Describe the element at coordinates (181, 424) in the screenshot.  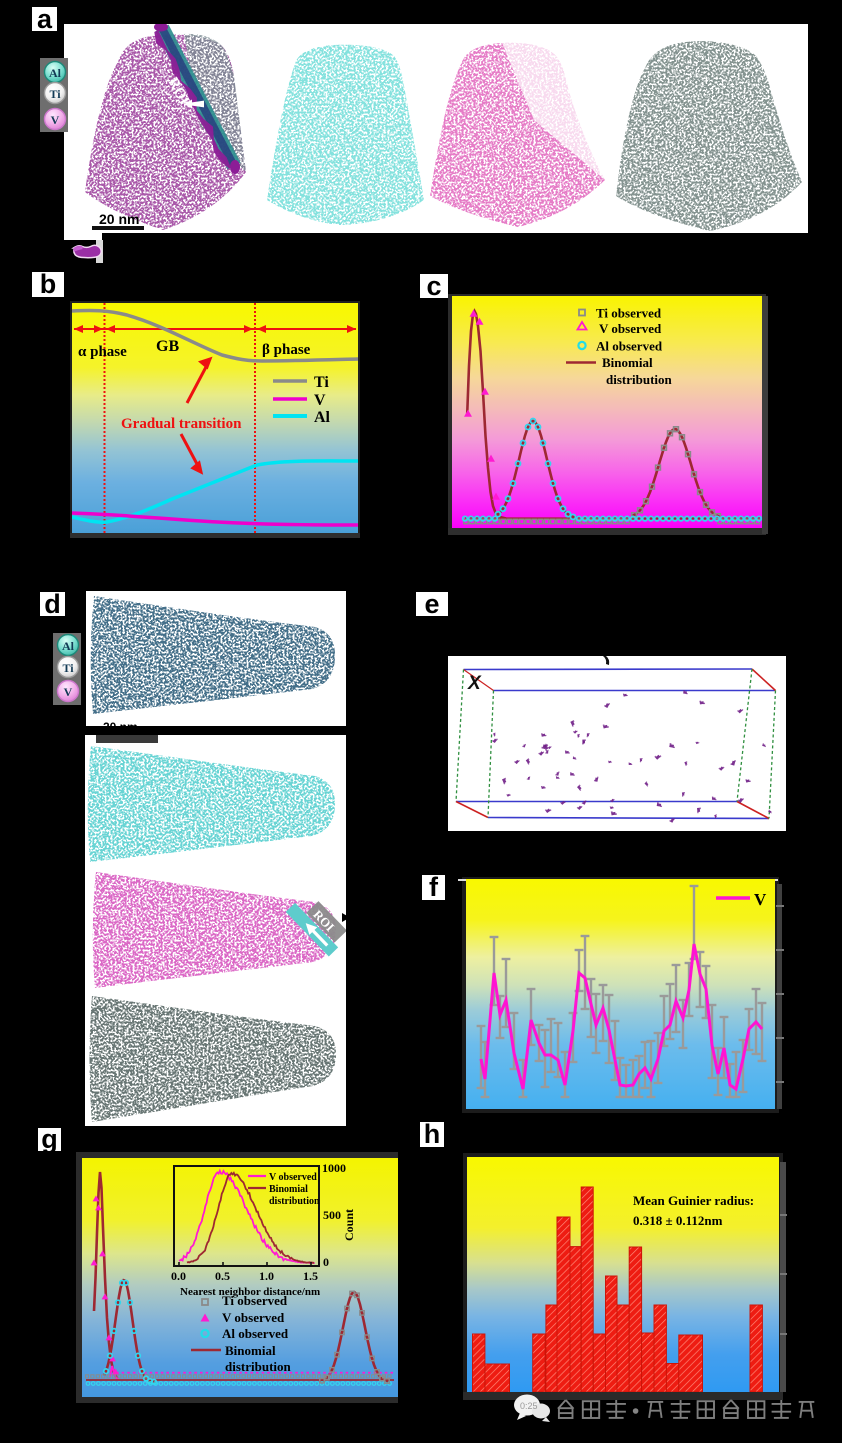
I see `svg-text: Gradual transition` at that location.